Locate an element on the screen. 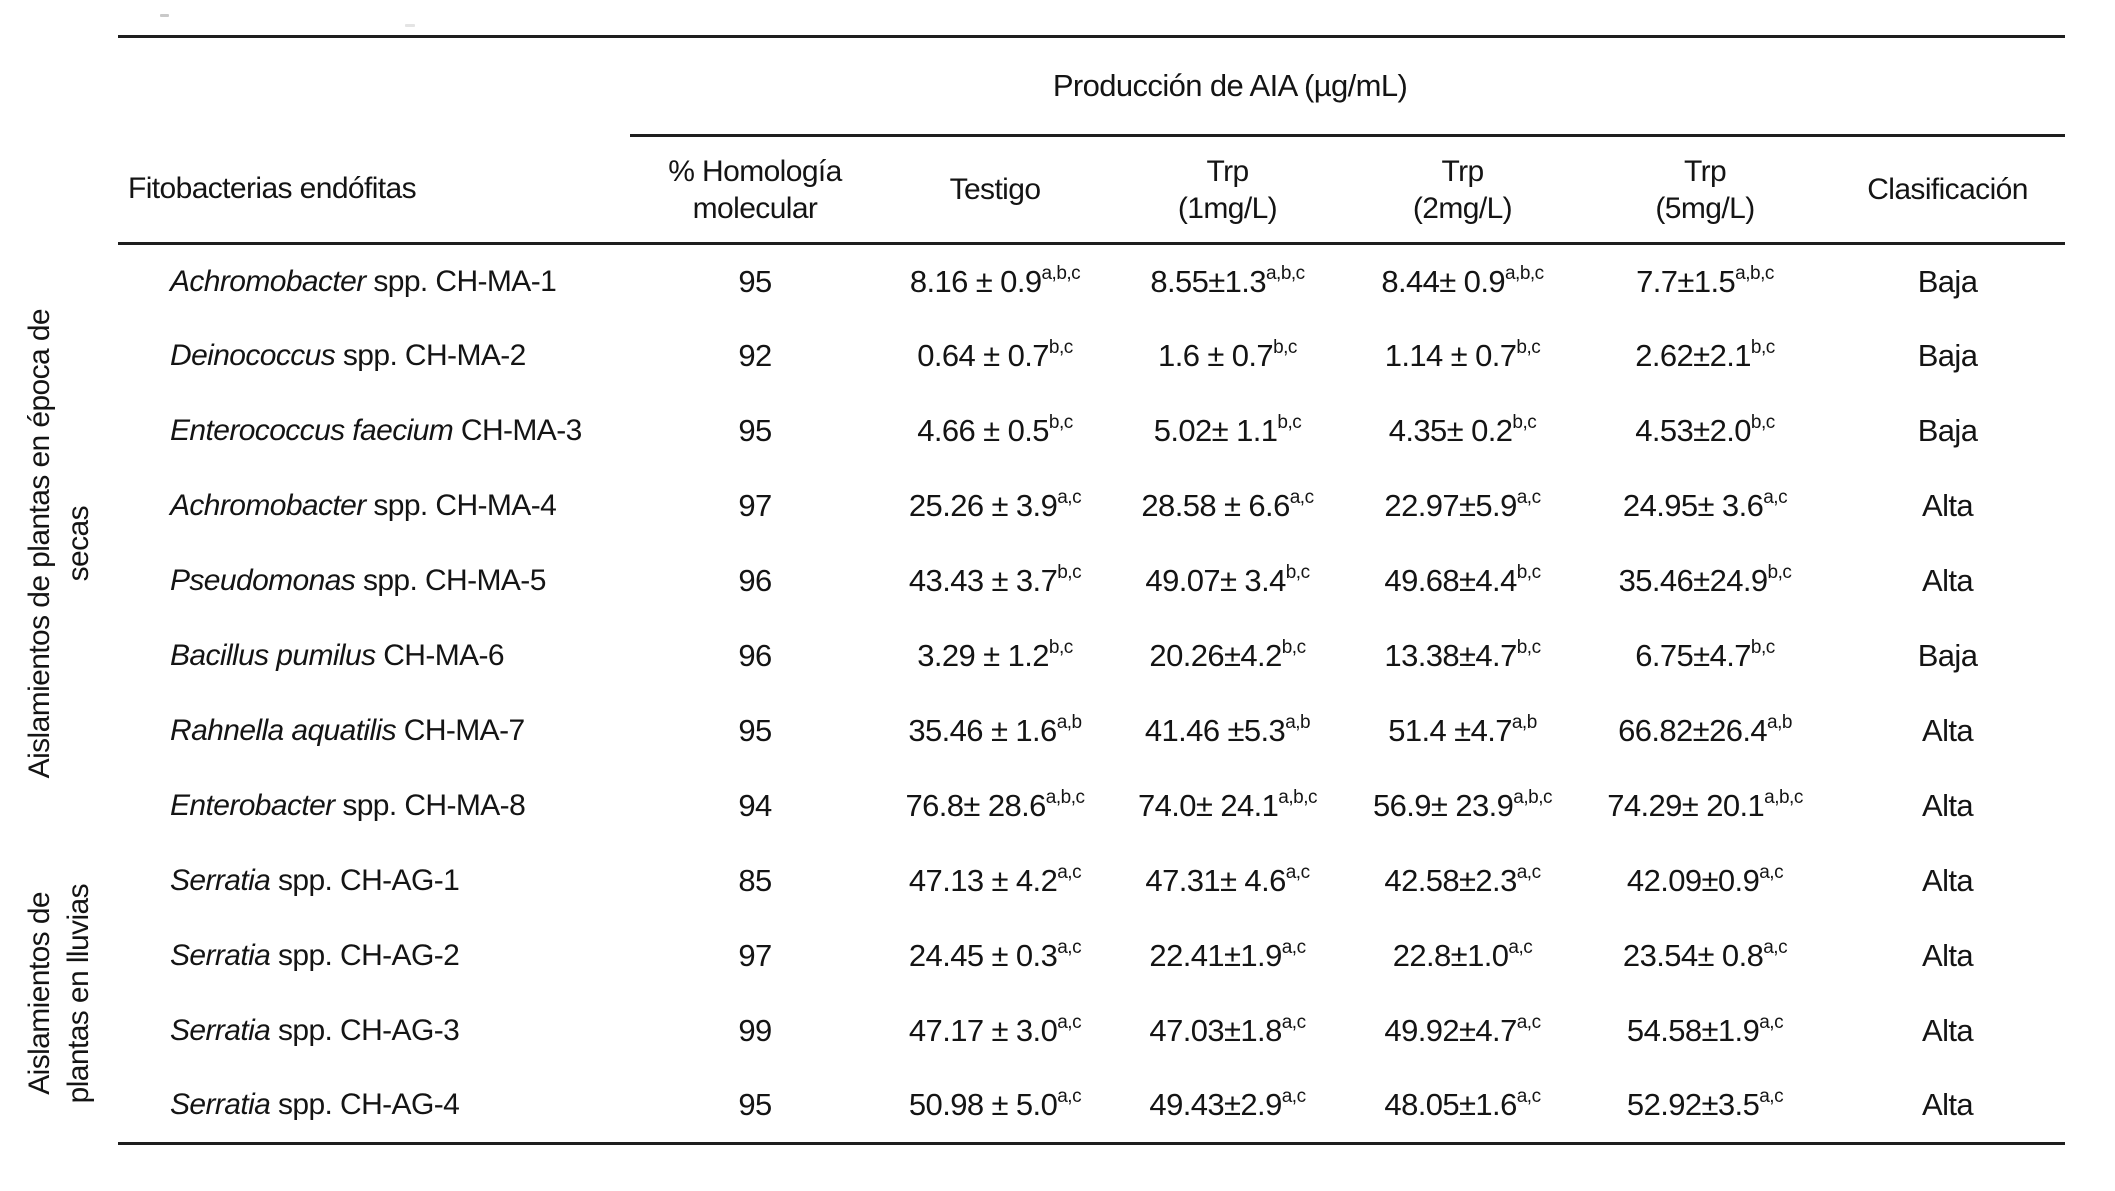  species-strain: CH-MA-3 is located at coordinates (517, 430).